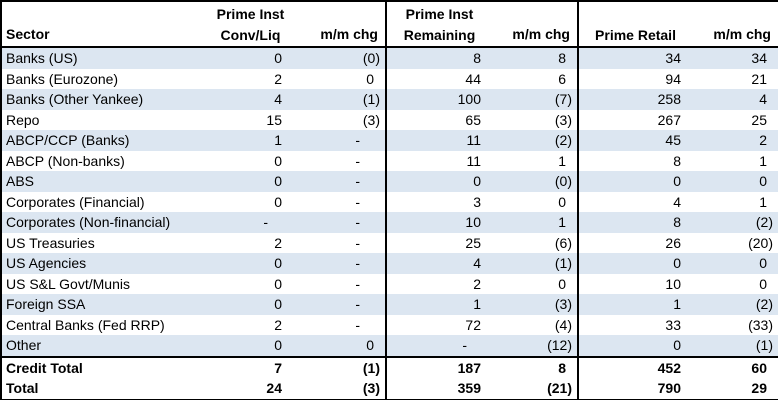 The height and width of the screenshot is (400, 778). Describe the element at coordinates (104, 58) in the screenshot. I see `cell-sector: Banks (US)` at that location.